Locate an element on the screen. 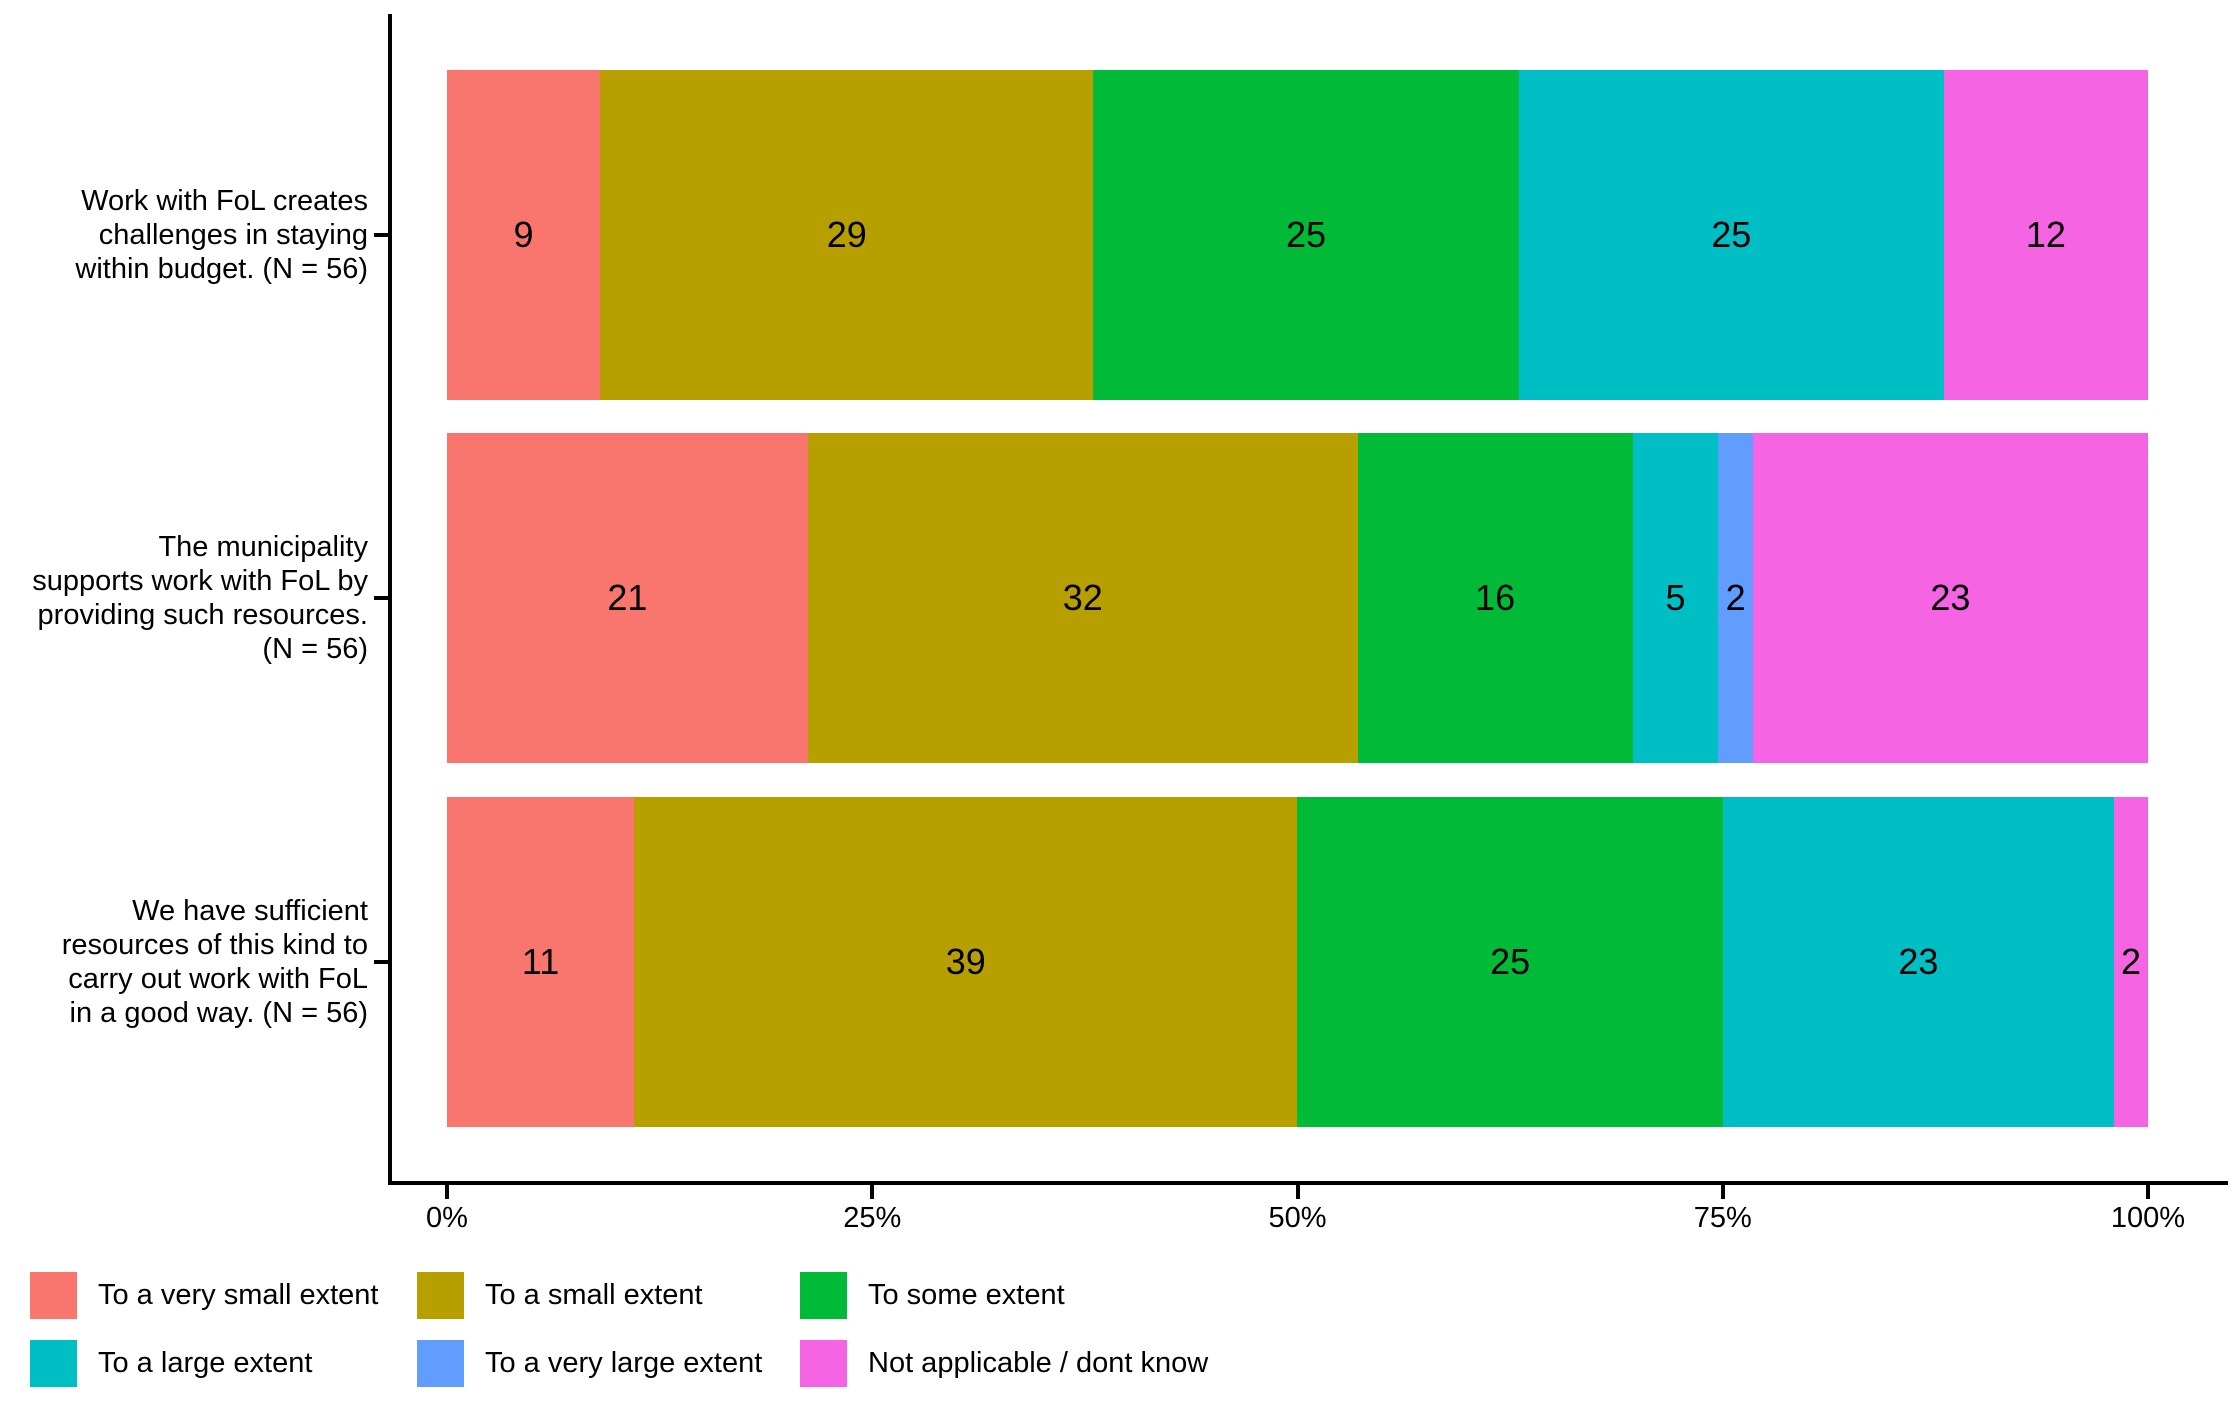 The width and height of the screenshot is (2240, 1417). bar-segment: 29 is located at coordinates (847, 235).